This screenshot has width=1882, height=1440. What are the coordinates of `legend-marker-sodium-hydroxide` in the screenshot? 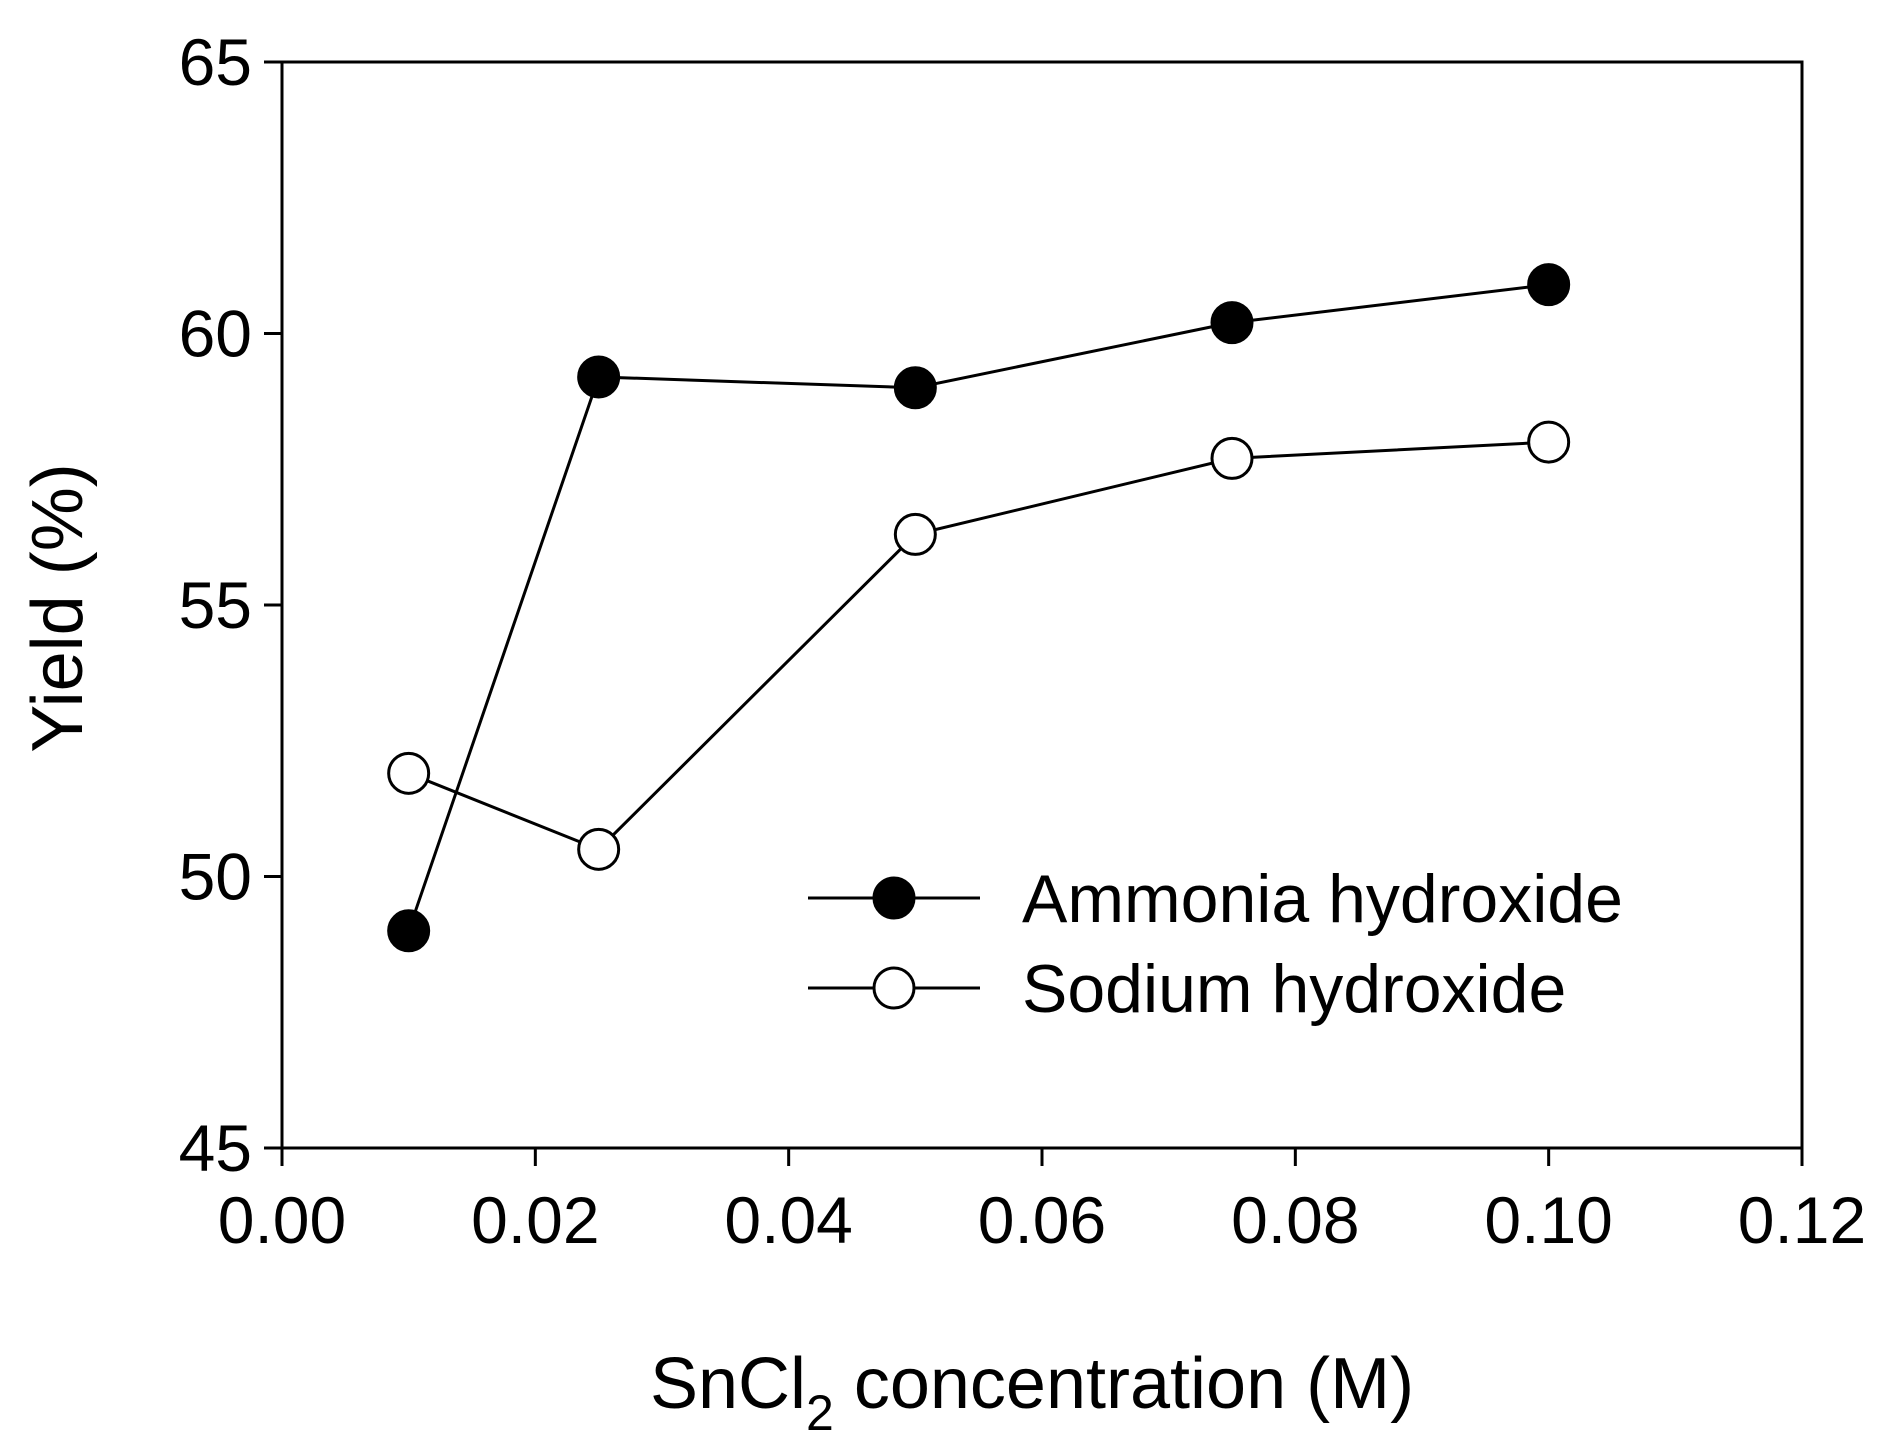 It's located at (894, 988).